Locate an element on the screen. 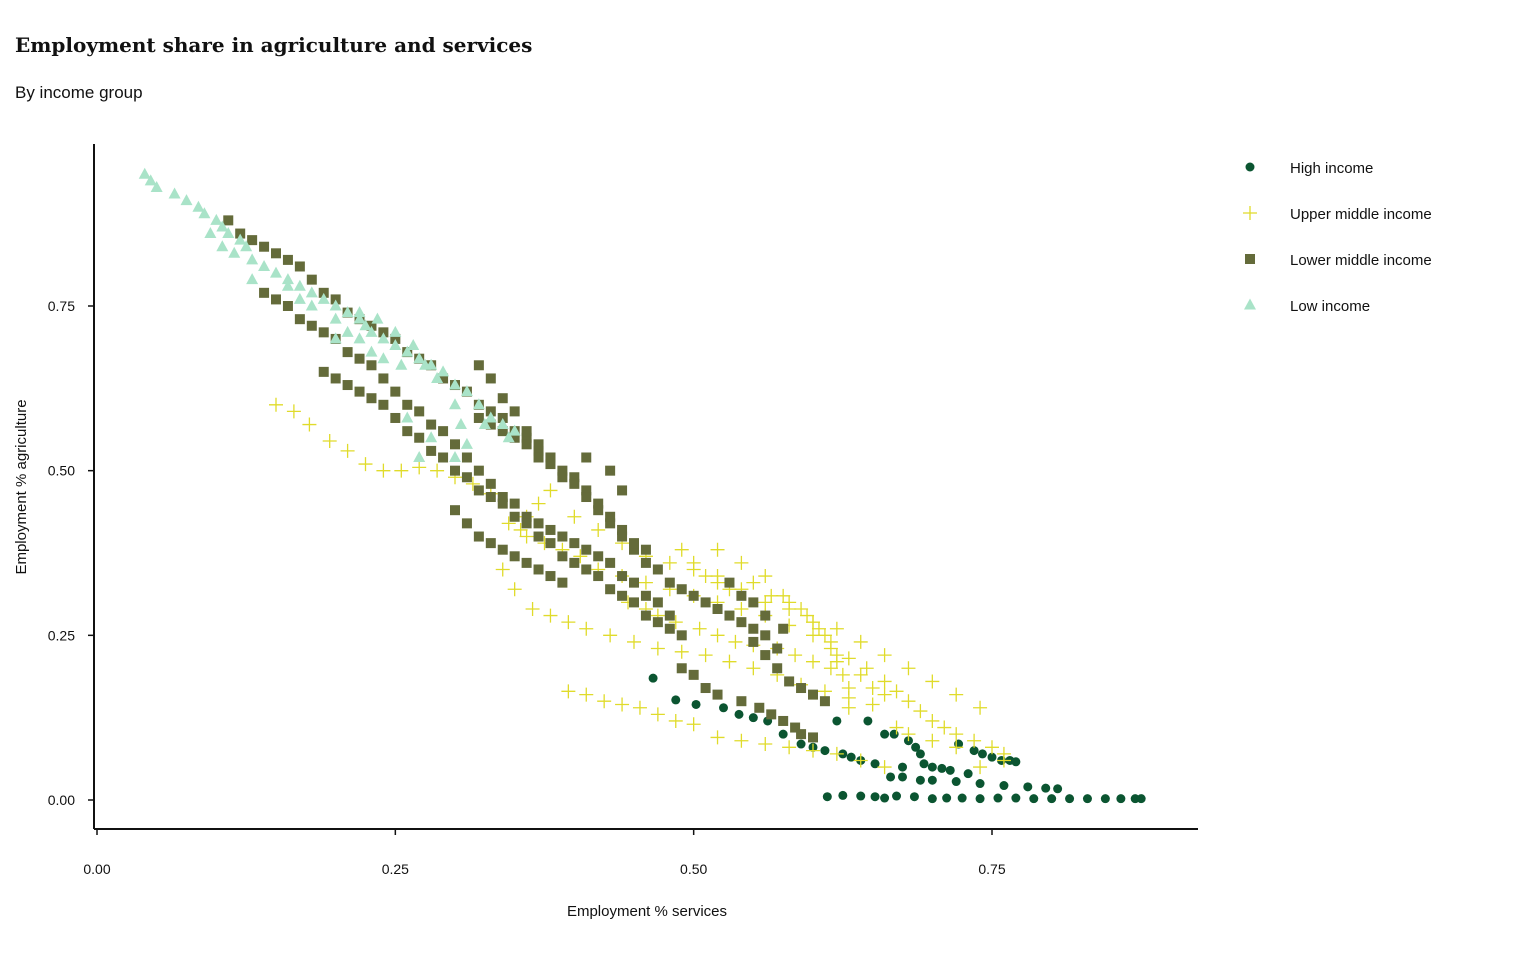 This screenshot has width=1536, height=960. legend-label: Lower middle income is located at coordinates (1361, 260).